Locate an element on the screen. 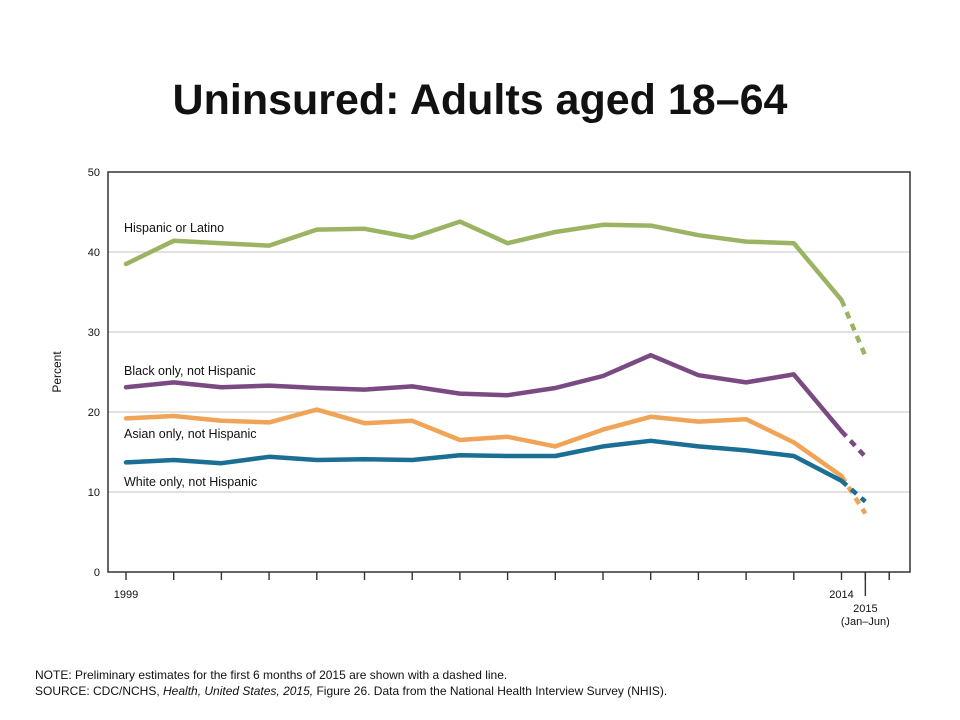 This screenshot has height=720, width=960. chart-title: Uninsured: Adults aged 18–64 is located at coordinates (480, 100).